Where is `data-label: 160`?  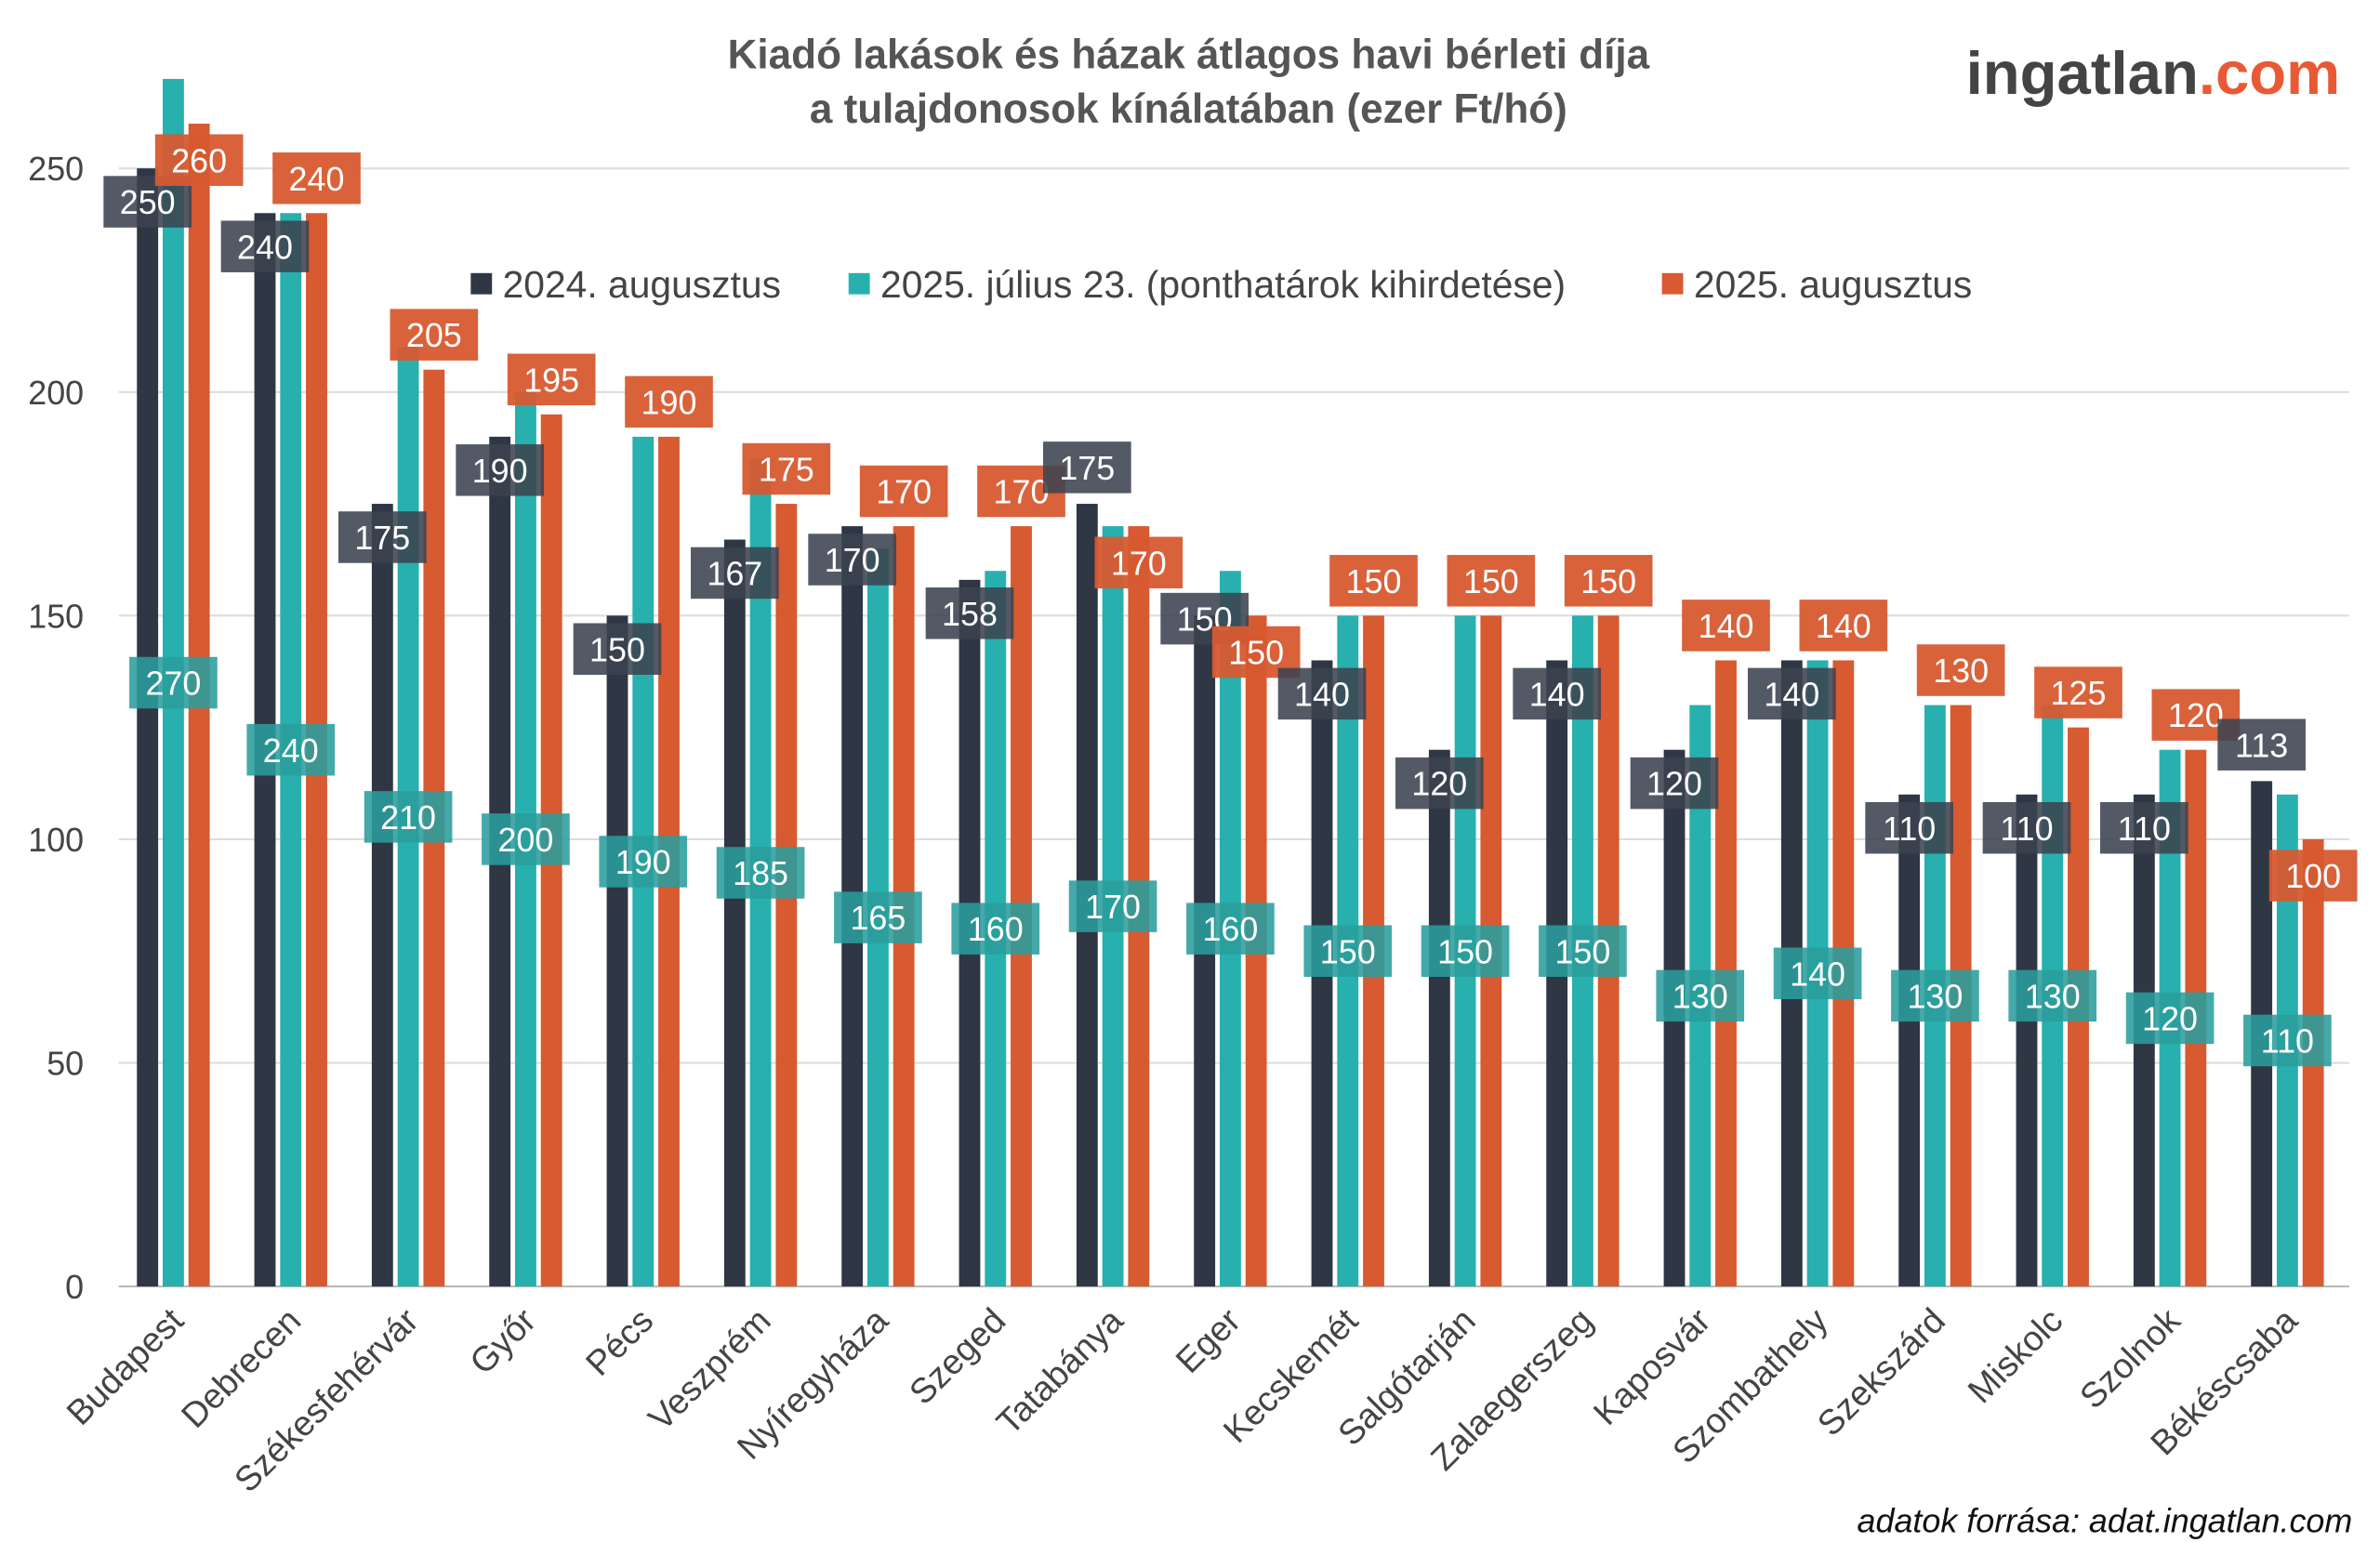 data-label: 160 is located at coordinates (996, 929).